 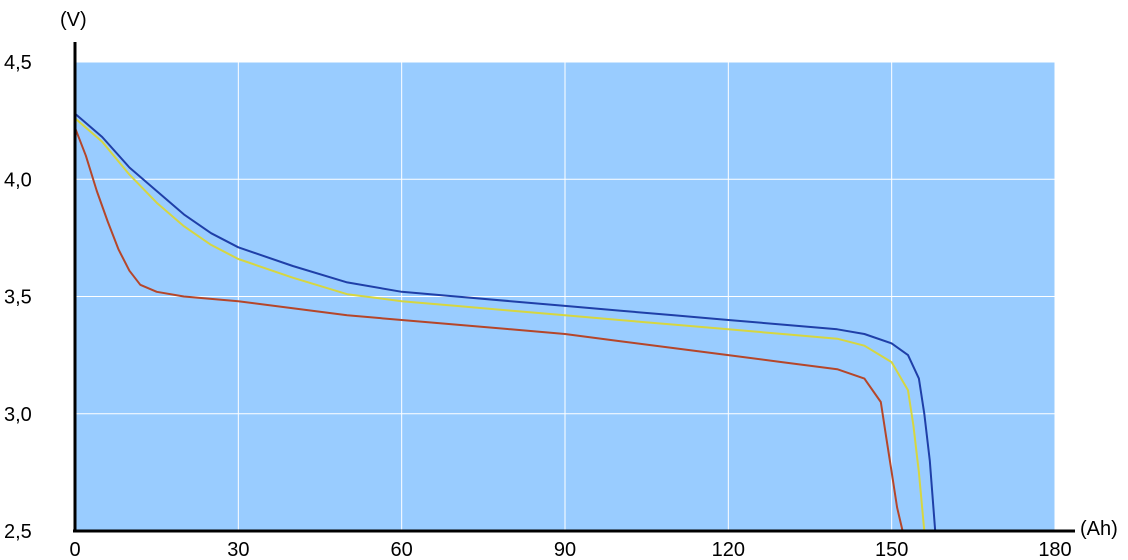 What do you see at coordinates (74, 549) in the screenshot?
I see `x-tick-label: 0` at bounding box center [74, 549].